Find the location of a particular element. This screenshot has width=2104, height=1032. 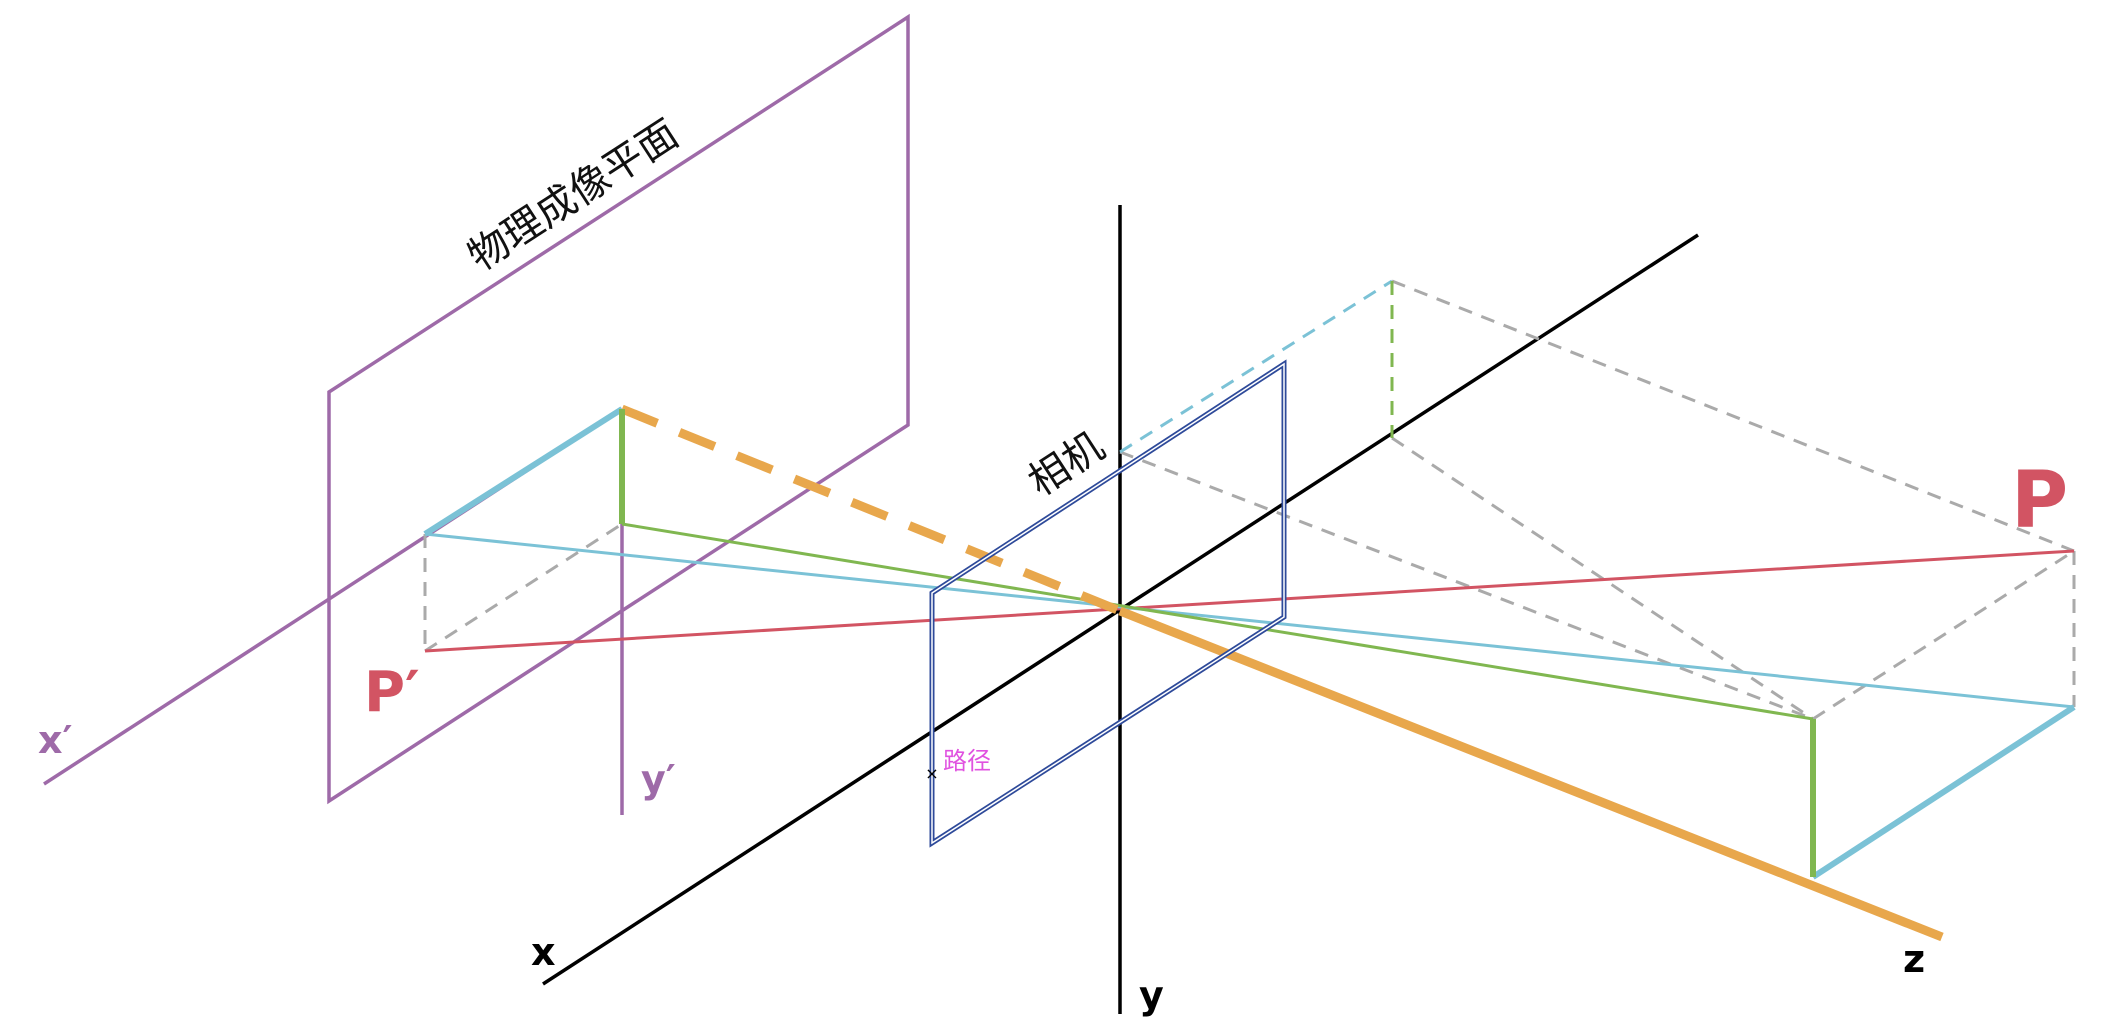

ray-p is located at coordinates (1249, 601).